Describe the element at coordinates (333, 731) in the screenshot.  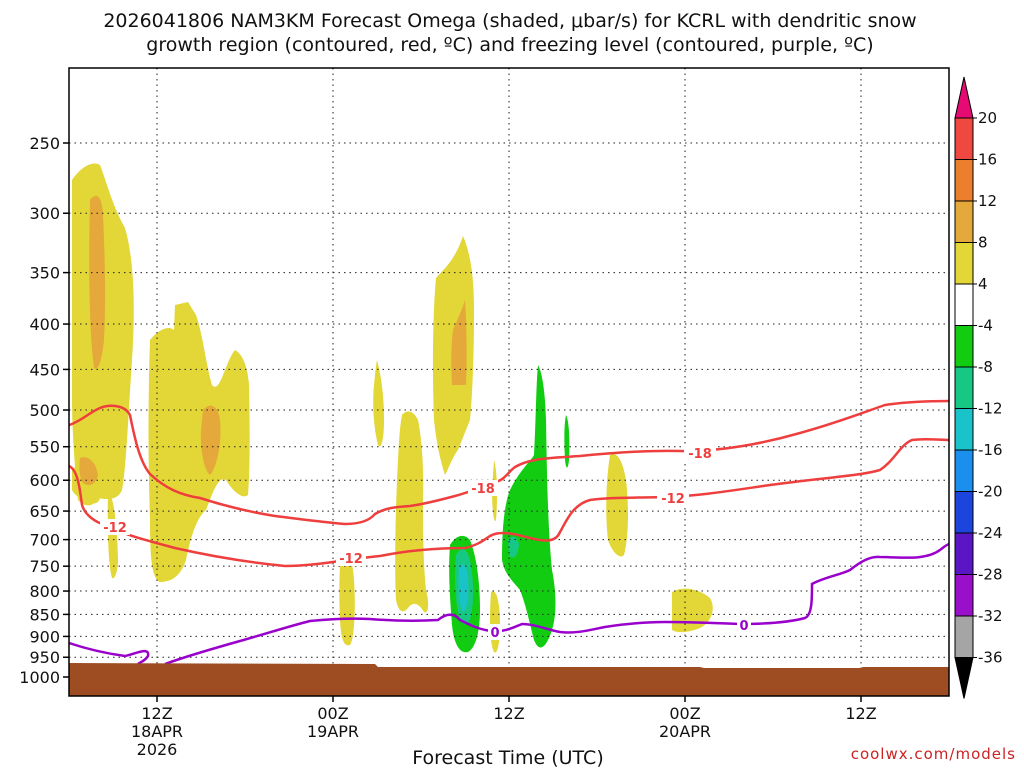
I see `x-tick-label: 19APR` at that location.